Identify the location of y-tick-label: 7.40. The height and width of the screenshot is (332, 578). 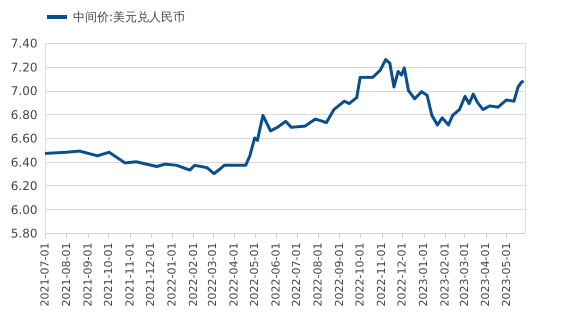
(24, 43).